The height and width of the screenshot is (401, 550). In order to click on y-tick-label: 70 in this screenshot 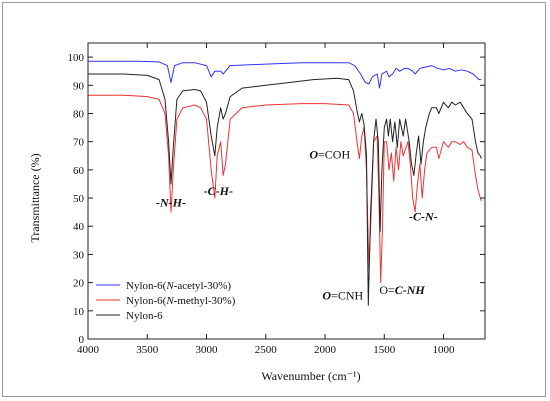, I will do `click(79, 143)`.